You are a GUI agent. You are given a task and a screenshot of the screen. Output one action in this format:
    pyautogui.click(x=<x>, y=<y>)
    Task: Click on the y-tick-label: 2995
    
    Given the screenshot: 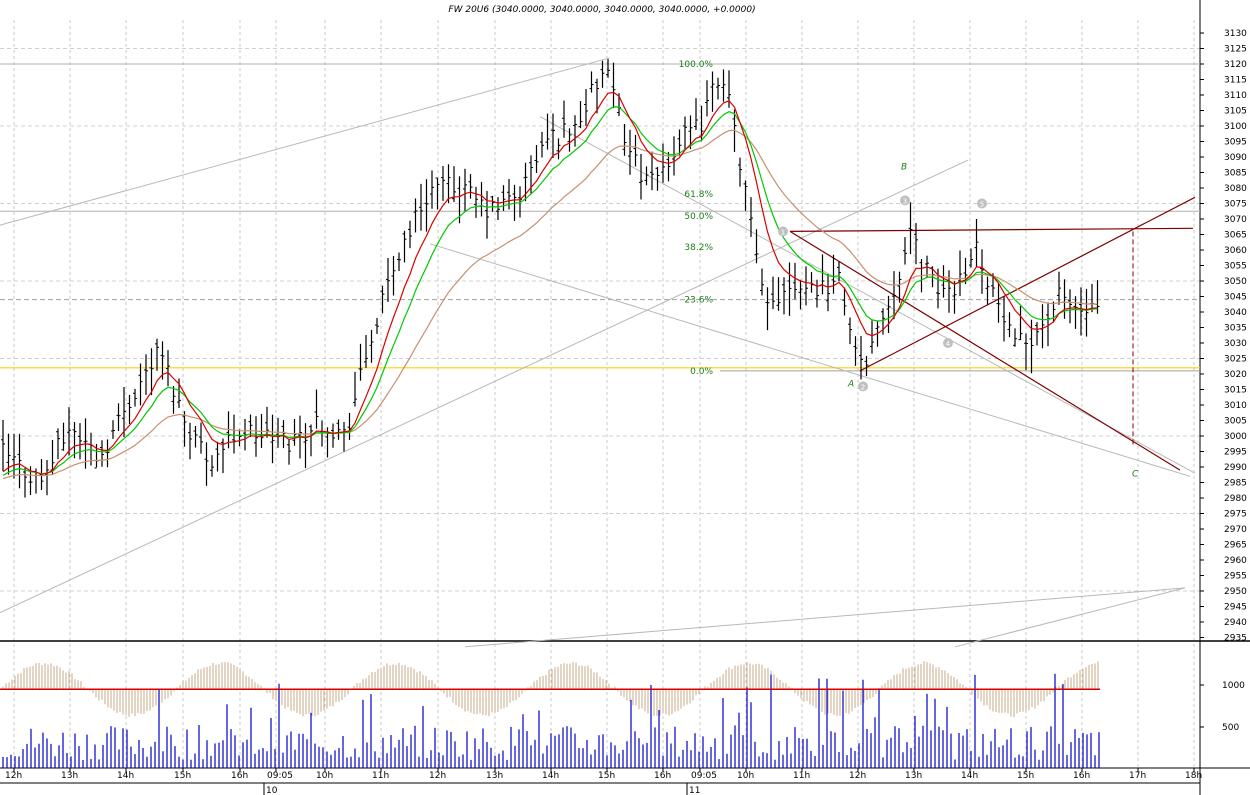 What is the action you would take?
    pyautogui.click(x=1235, y=453)
    